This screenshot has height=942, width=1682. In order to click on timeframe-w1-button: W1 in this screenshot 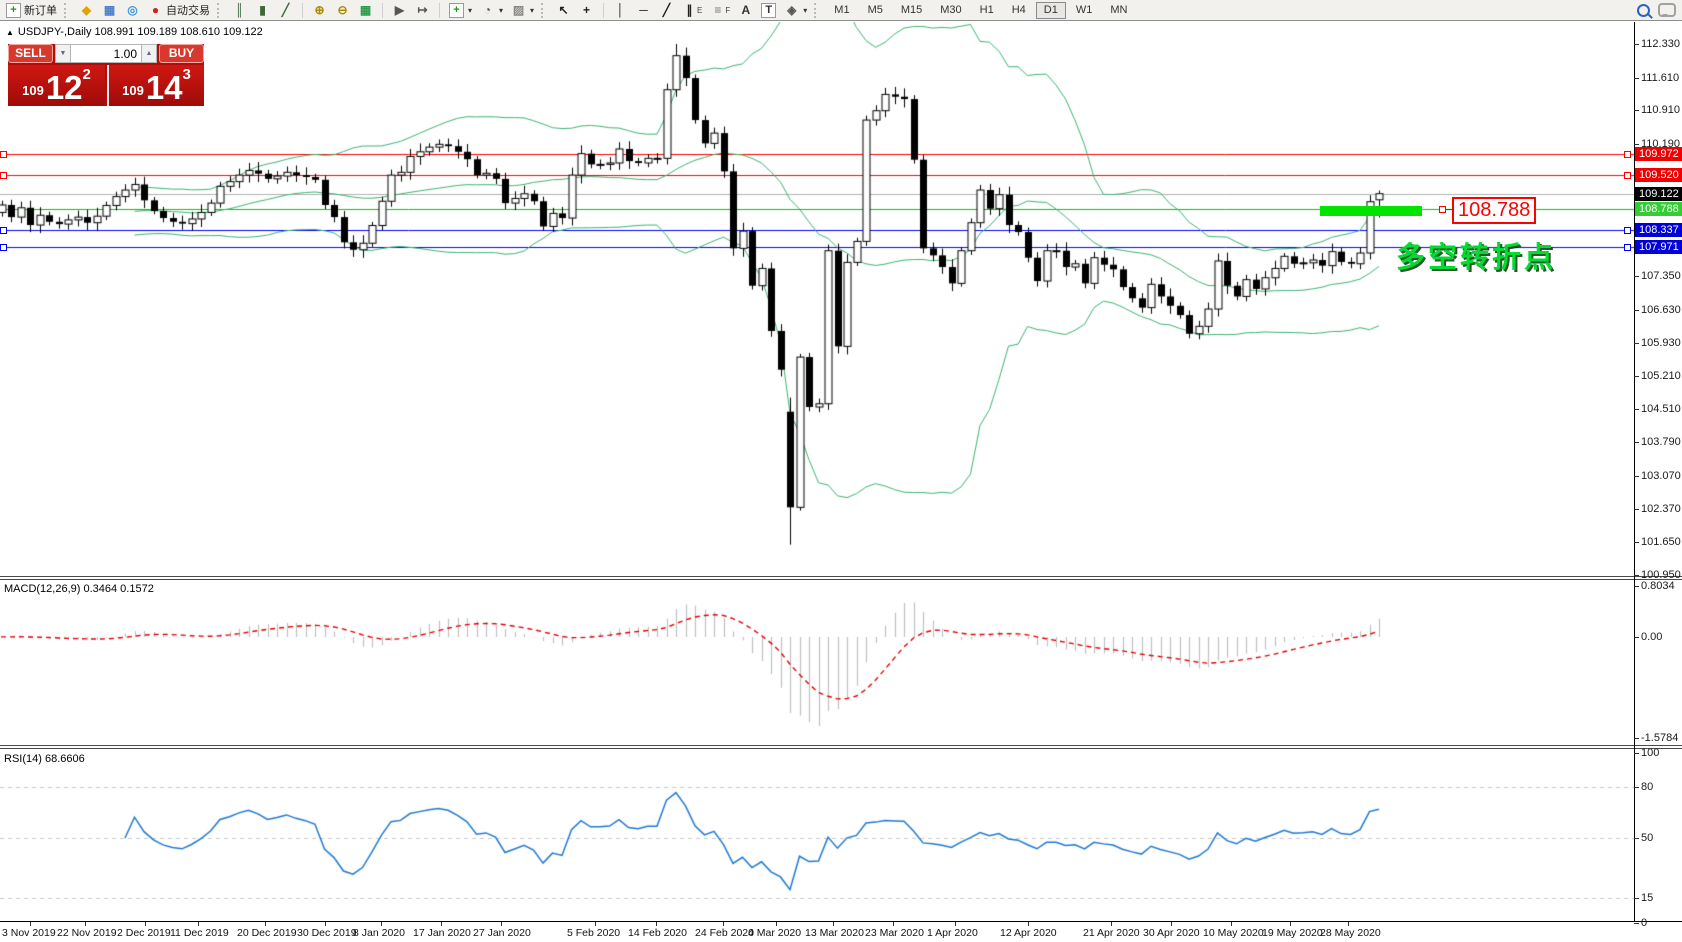, I will do `click(1084, 10)`.